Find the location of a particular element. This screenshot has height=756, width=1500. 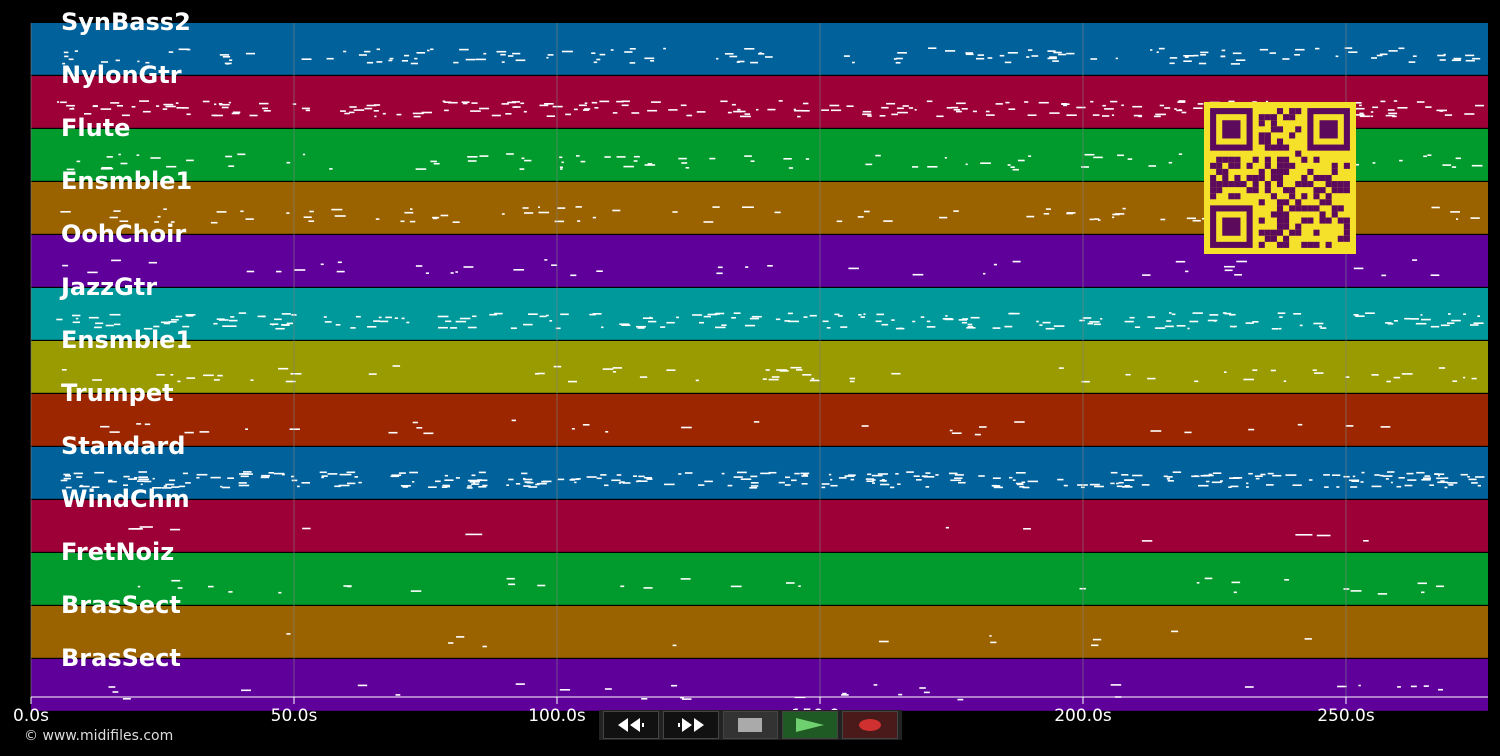

fast-forward-button is located at coordinates (690, 725).